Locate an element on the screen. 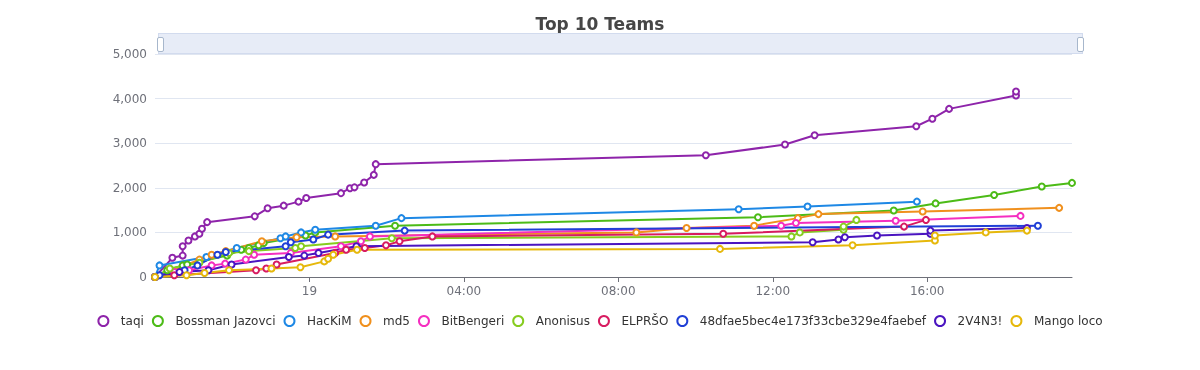 This screenshot has height=370, width=1200. legend-label: ELPRŠO is located at coordinates (645, 320).